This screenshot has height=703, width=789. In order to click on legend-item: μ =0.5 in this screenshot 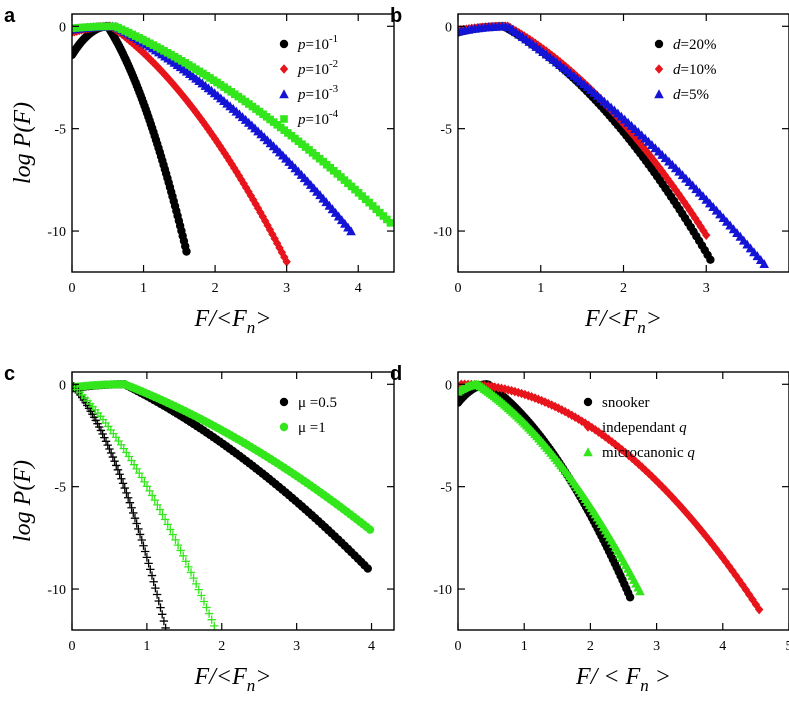, I will do `click(308, 403)`.